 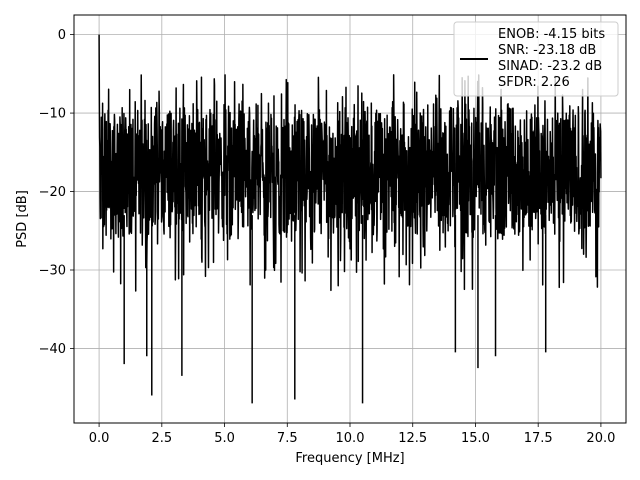 I want to click on x-tick-label: 5.0, so click(x=224, y=438).